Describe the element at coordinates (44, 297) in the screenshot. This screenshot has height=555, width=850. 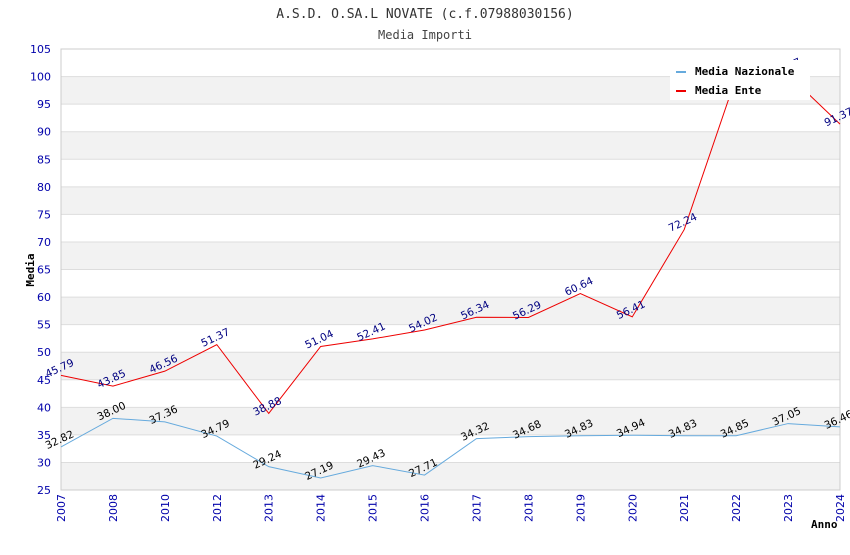
I see `y-tick-label: 60` at that location.